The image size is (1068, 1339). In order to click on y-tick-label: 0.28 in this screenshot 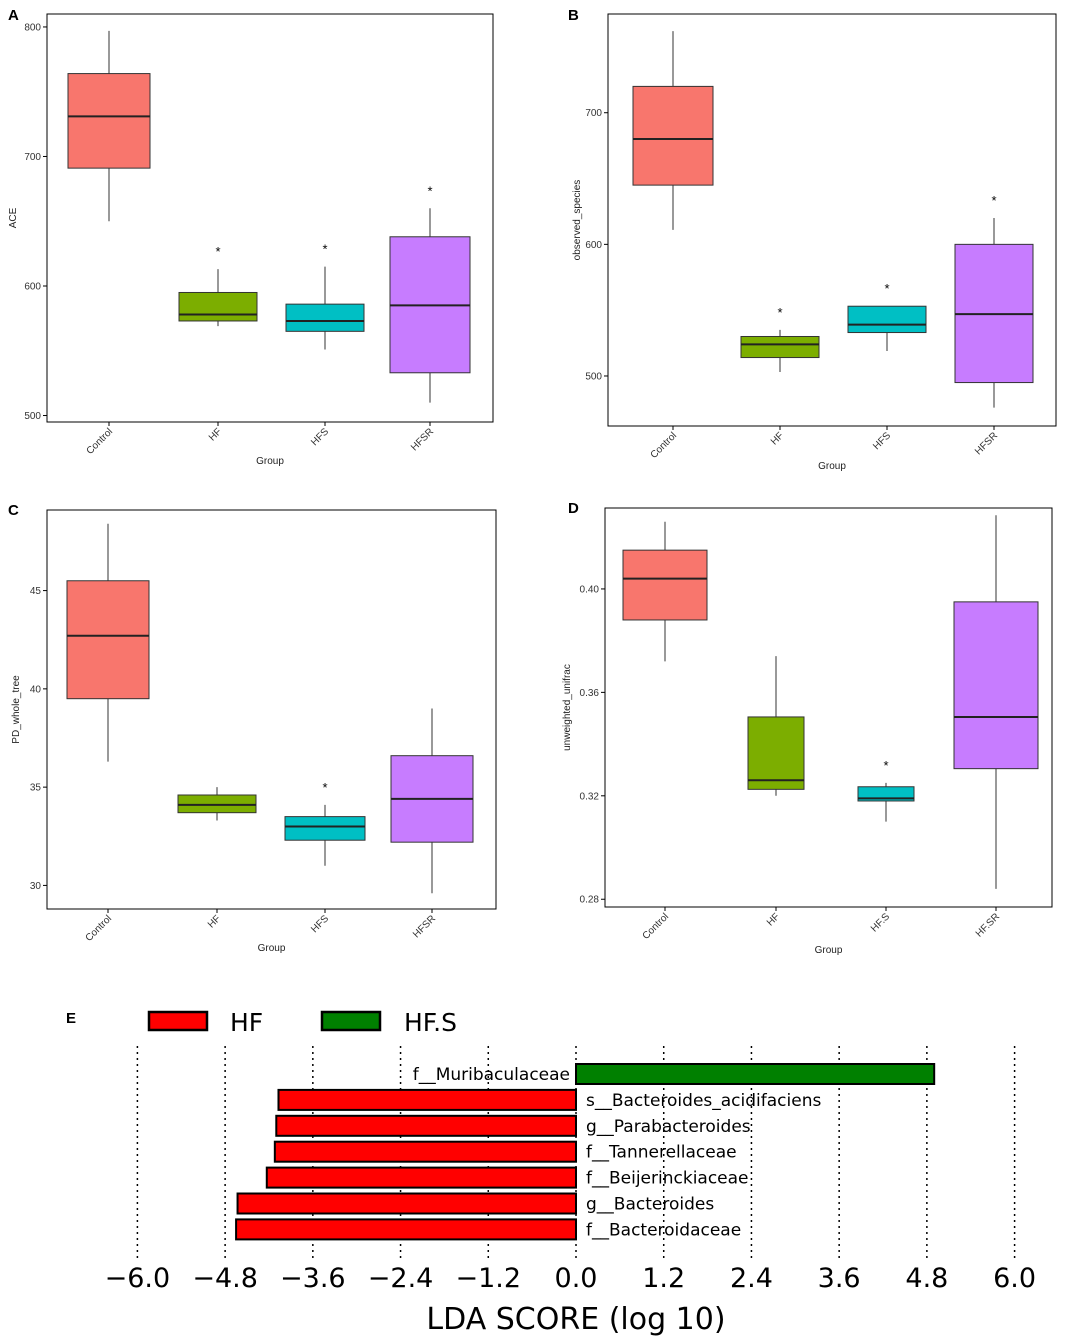, I will do `click(590, 900)`.